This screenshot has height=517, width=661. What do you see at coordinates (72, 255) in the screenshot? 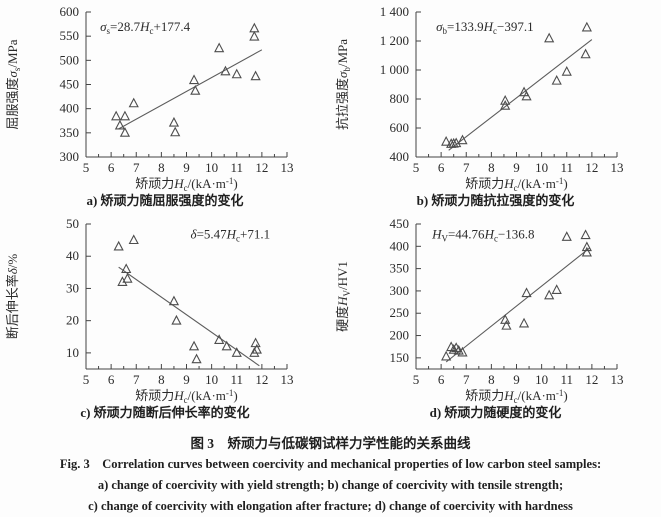
I see `svg-text: 40` at bounding box center [72, 255].